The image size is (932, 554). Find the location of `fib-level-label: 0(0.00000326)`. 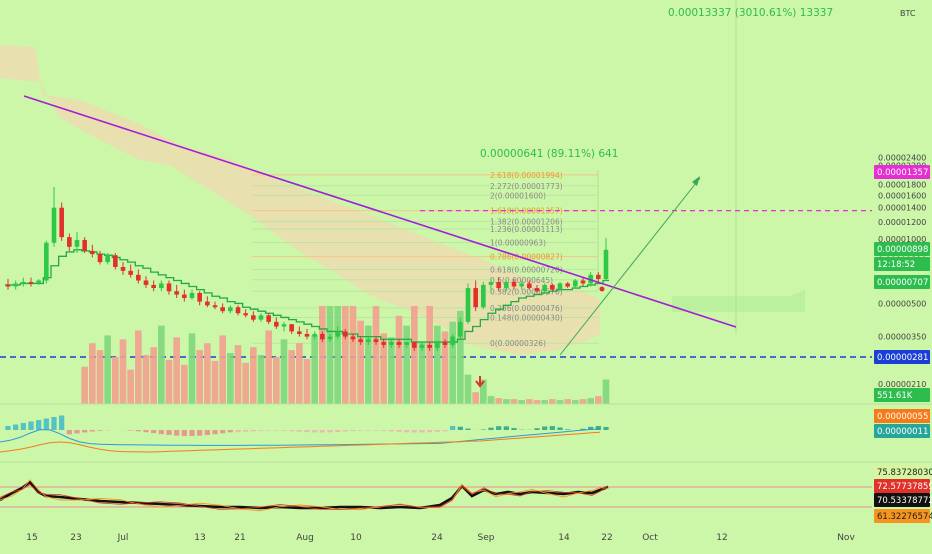

fib-level-label: 0(0.00000326) is located at coordinates (518, 343).